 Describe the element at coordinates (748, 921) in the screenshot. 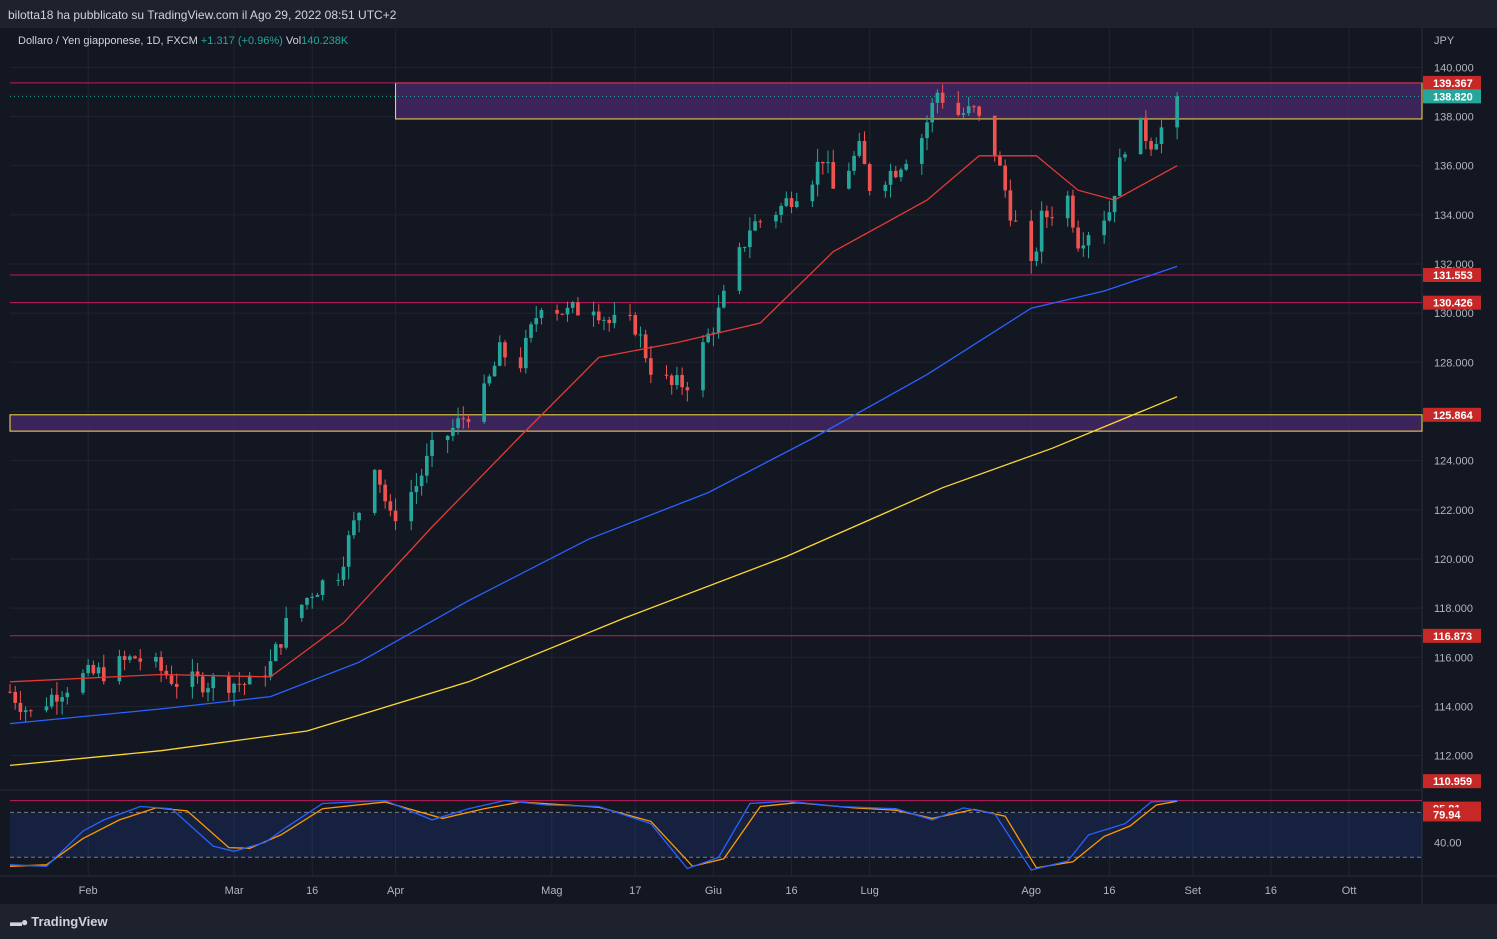

I see `bottom-bar: ▬● TradingView` at that location.